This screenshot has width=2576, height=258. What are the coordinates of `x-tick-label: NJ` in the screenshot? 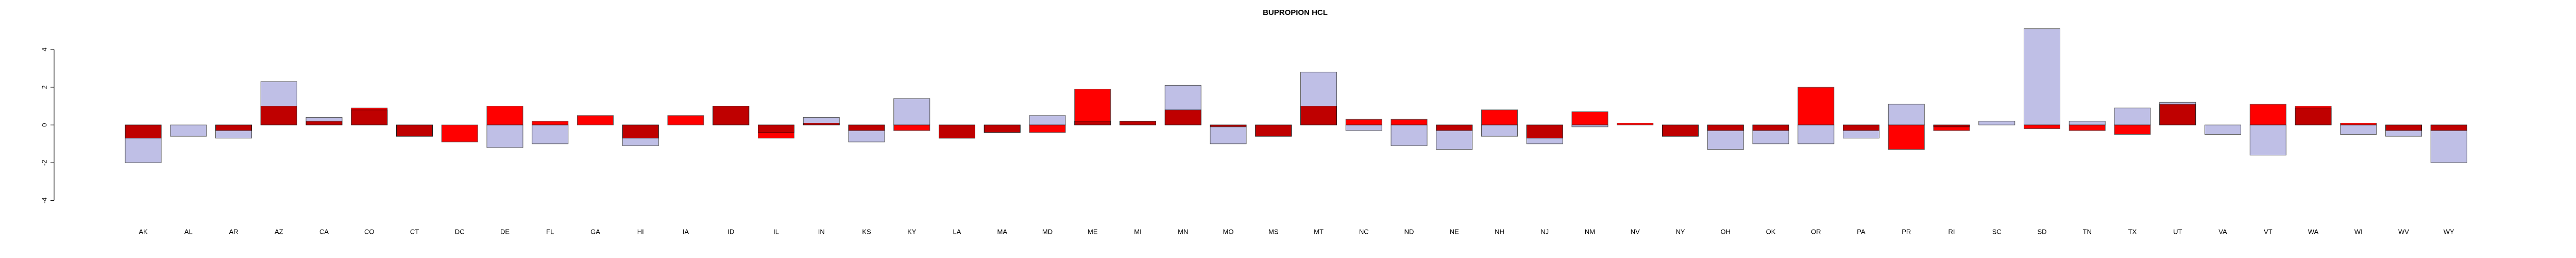 It's located at (1544, 231).